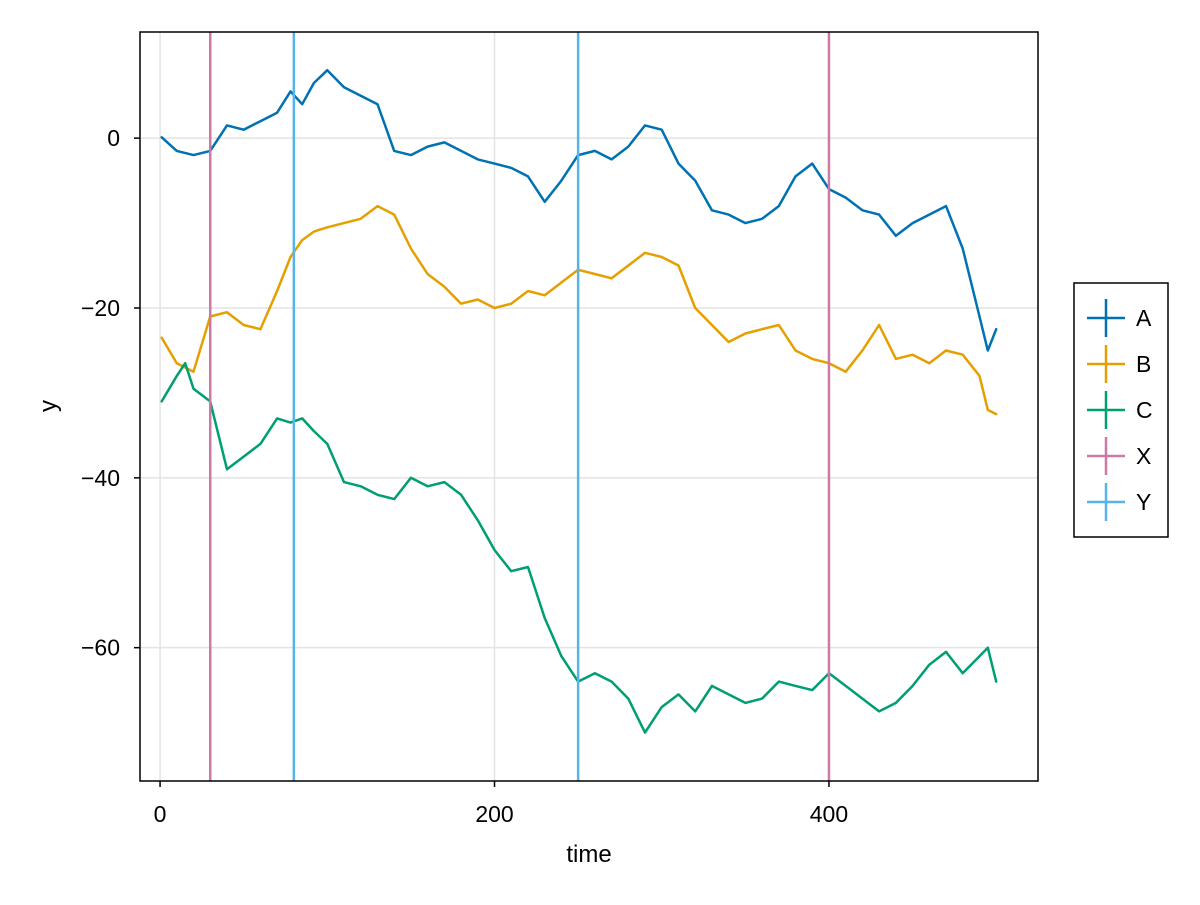 Image resolution: width=1200 pixels, height=905 pixels. Describe the element at coordinates (1143, 502) in the screenshot. I see `legend-label: Y` at that location.